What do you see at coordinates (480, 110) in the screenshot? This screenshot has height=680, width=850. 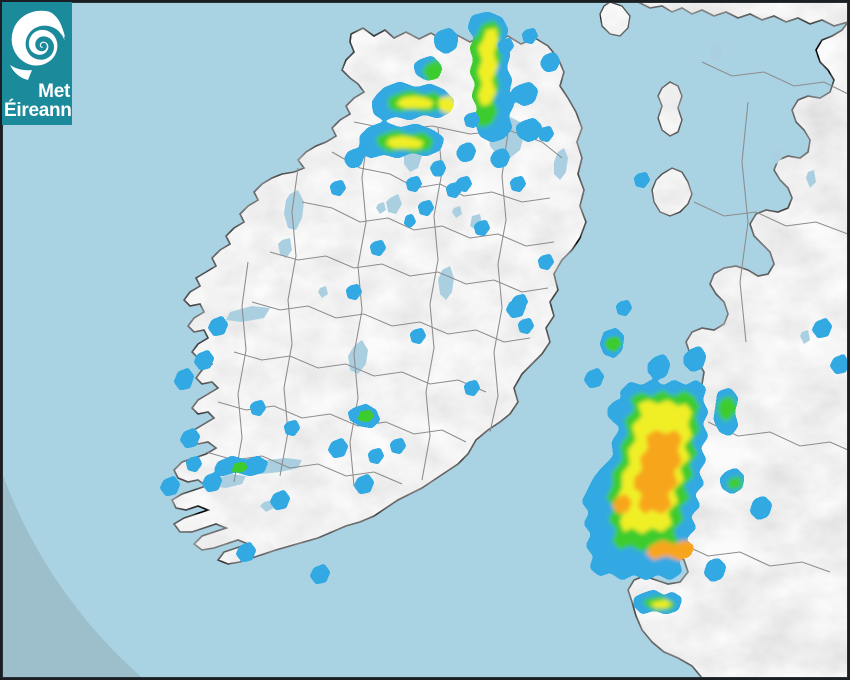 I see `precip-donegal-showers` at bounding box center [480, 110].